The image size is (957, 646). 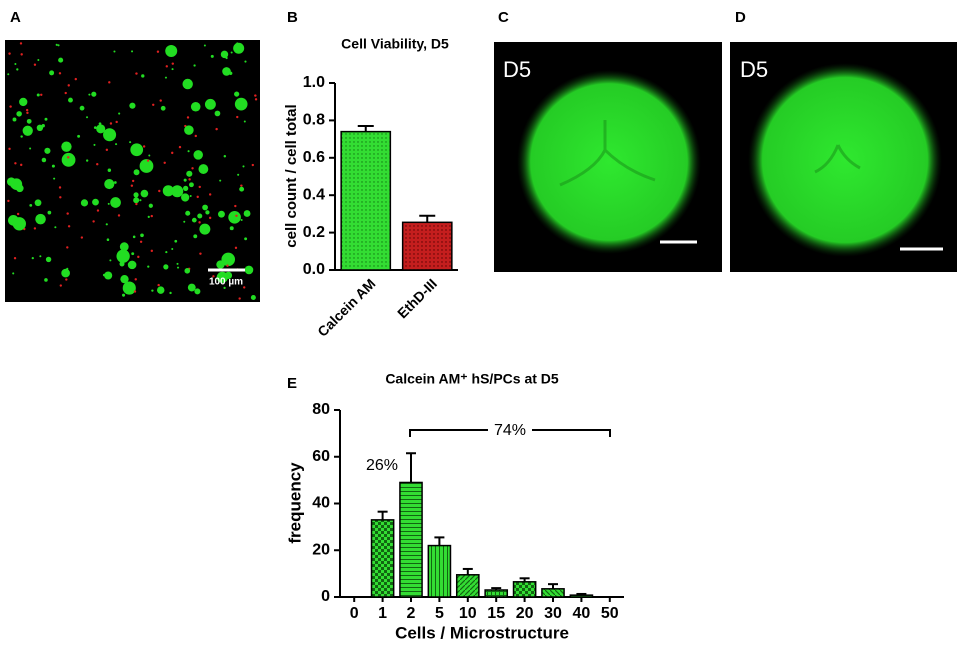 What do you see at coordinates (503, 17) in the screenshot?
I see `panel-label: C` at bounding box center [503, 17].